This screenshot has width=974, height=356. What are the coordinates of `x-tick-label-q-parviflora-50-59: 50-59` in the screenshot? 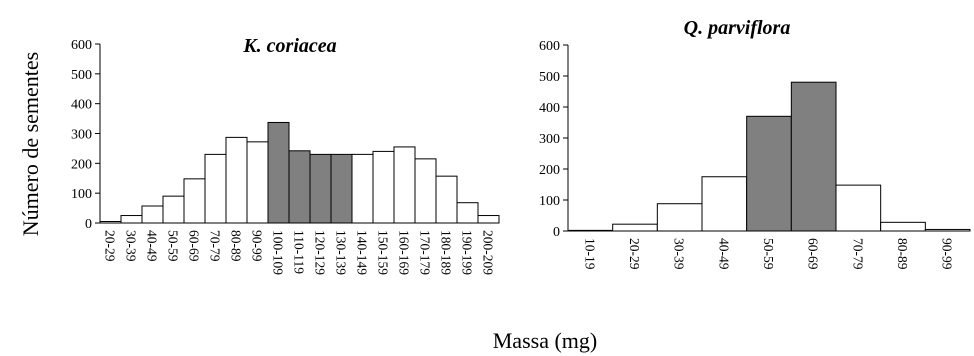 It's located at (768, 254).